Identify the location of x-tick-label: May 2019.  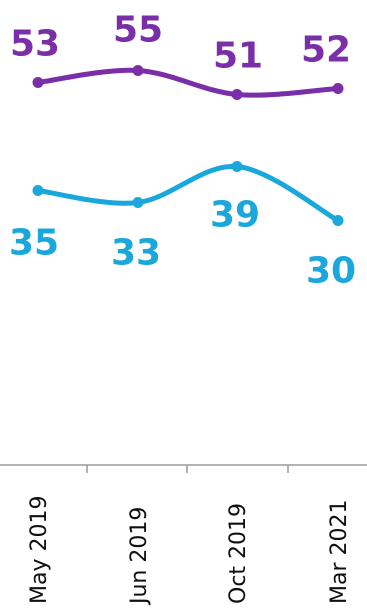
(39, 550).